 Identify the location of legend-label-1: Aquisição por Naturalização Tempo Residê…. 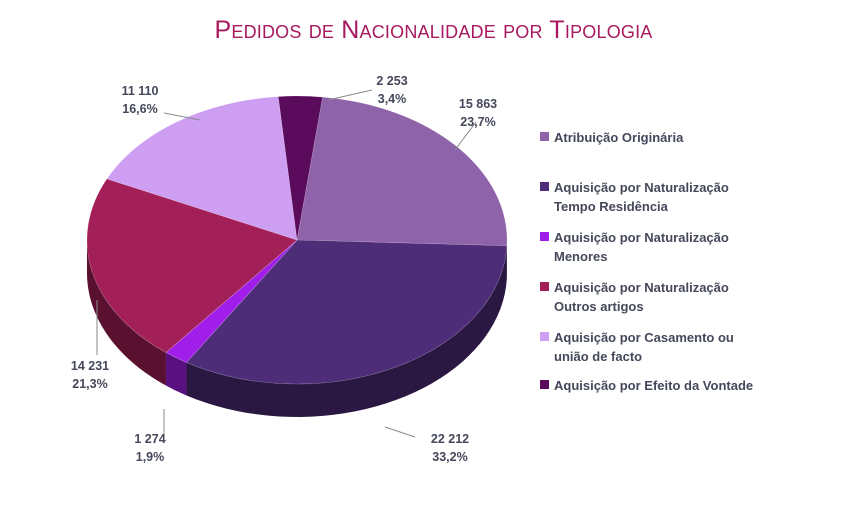
(641, 197).